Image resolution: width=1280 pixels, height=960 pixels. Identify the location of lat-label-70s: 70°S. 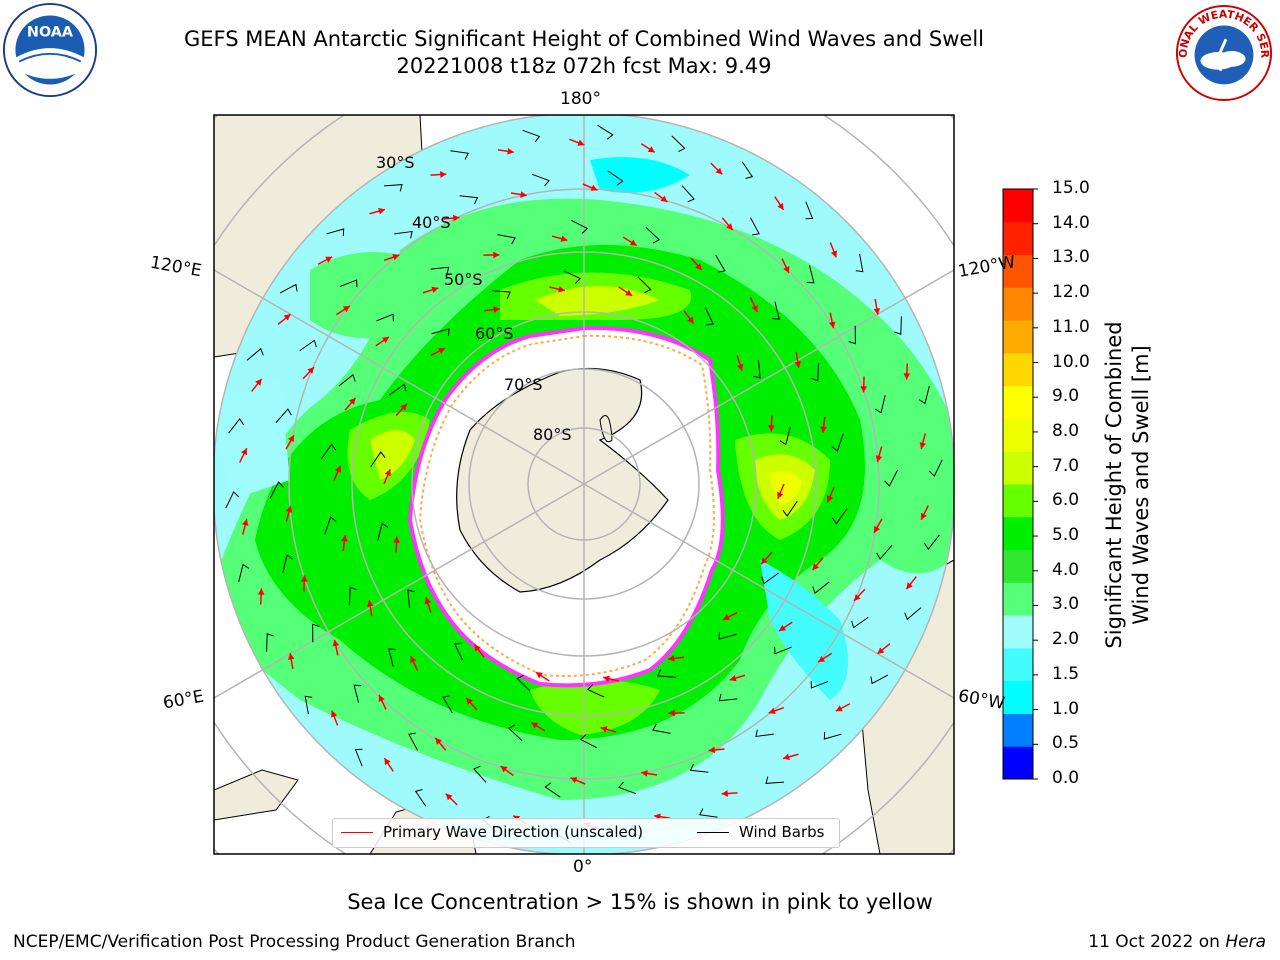
(523, 384).